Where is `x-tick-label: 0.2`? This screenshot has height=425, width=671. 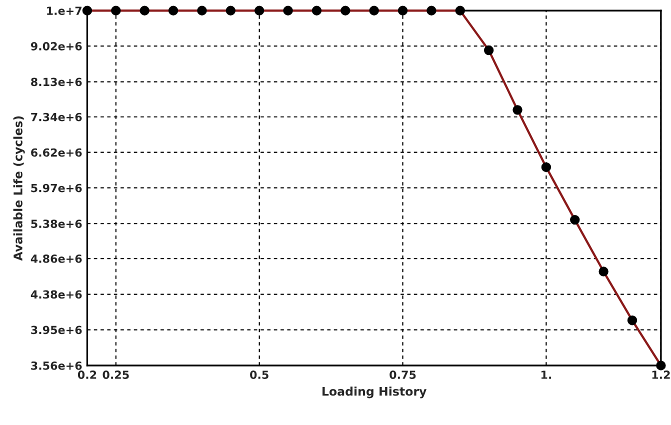 x-tick-label: 0.2 is located at coordinates (87, 374).